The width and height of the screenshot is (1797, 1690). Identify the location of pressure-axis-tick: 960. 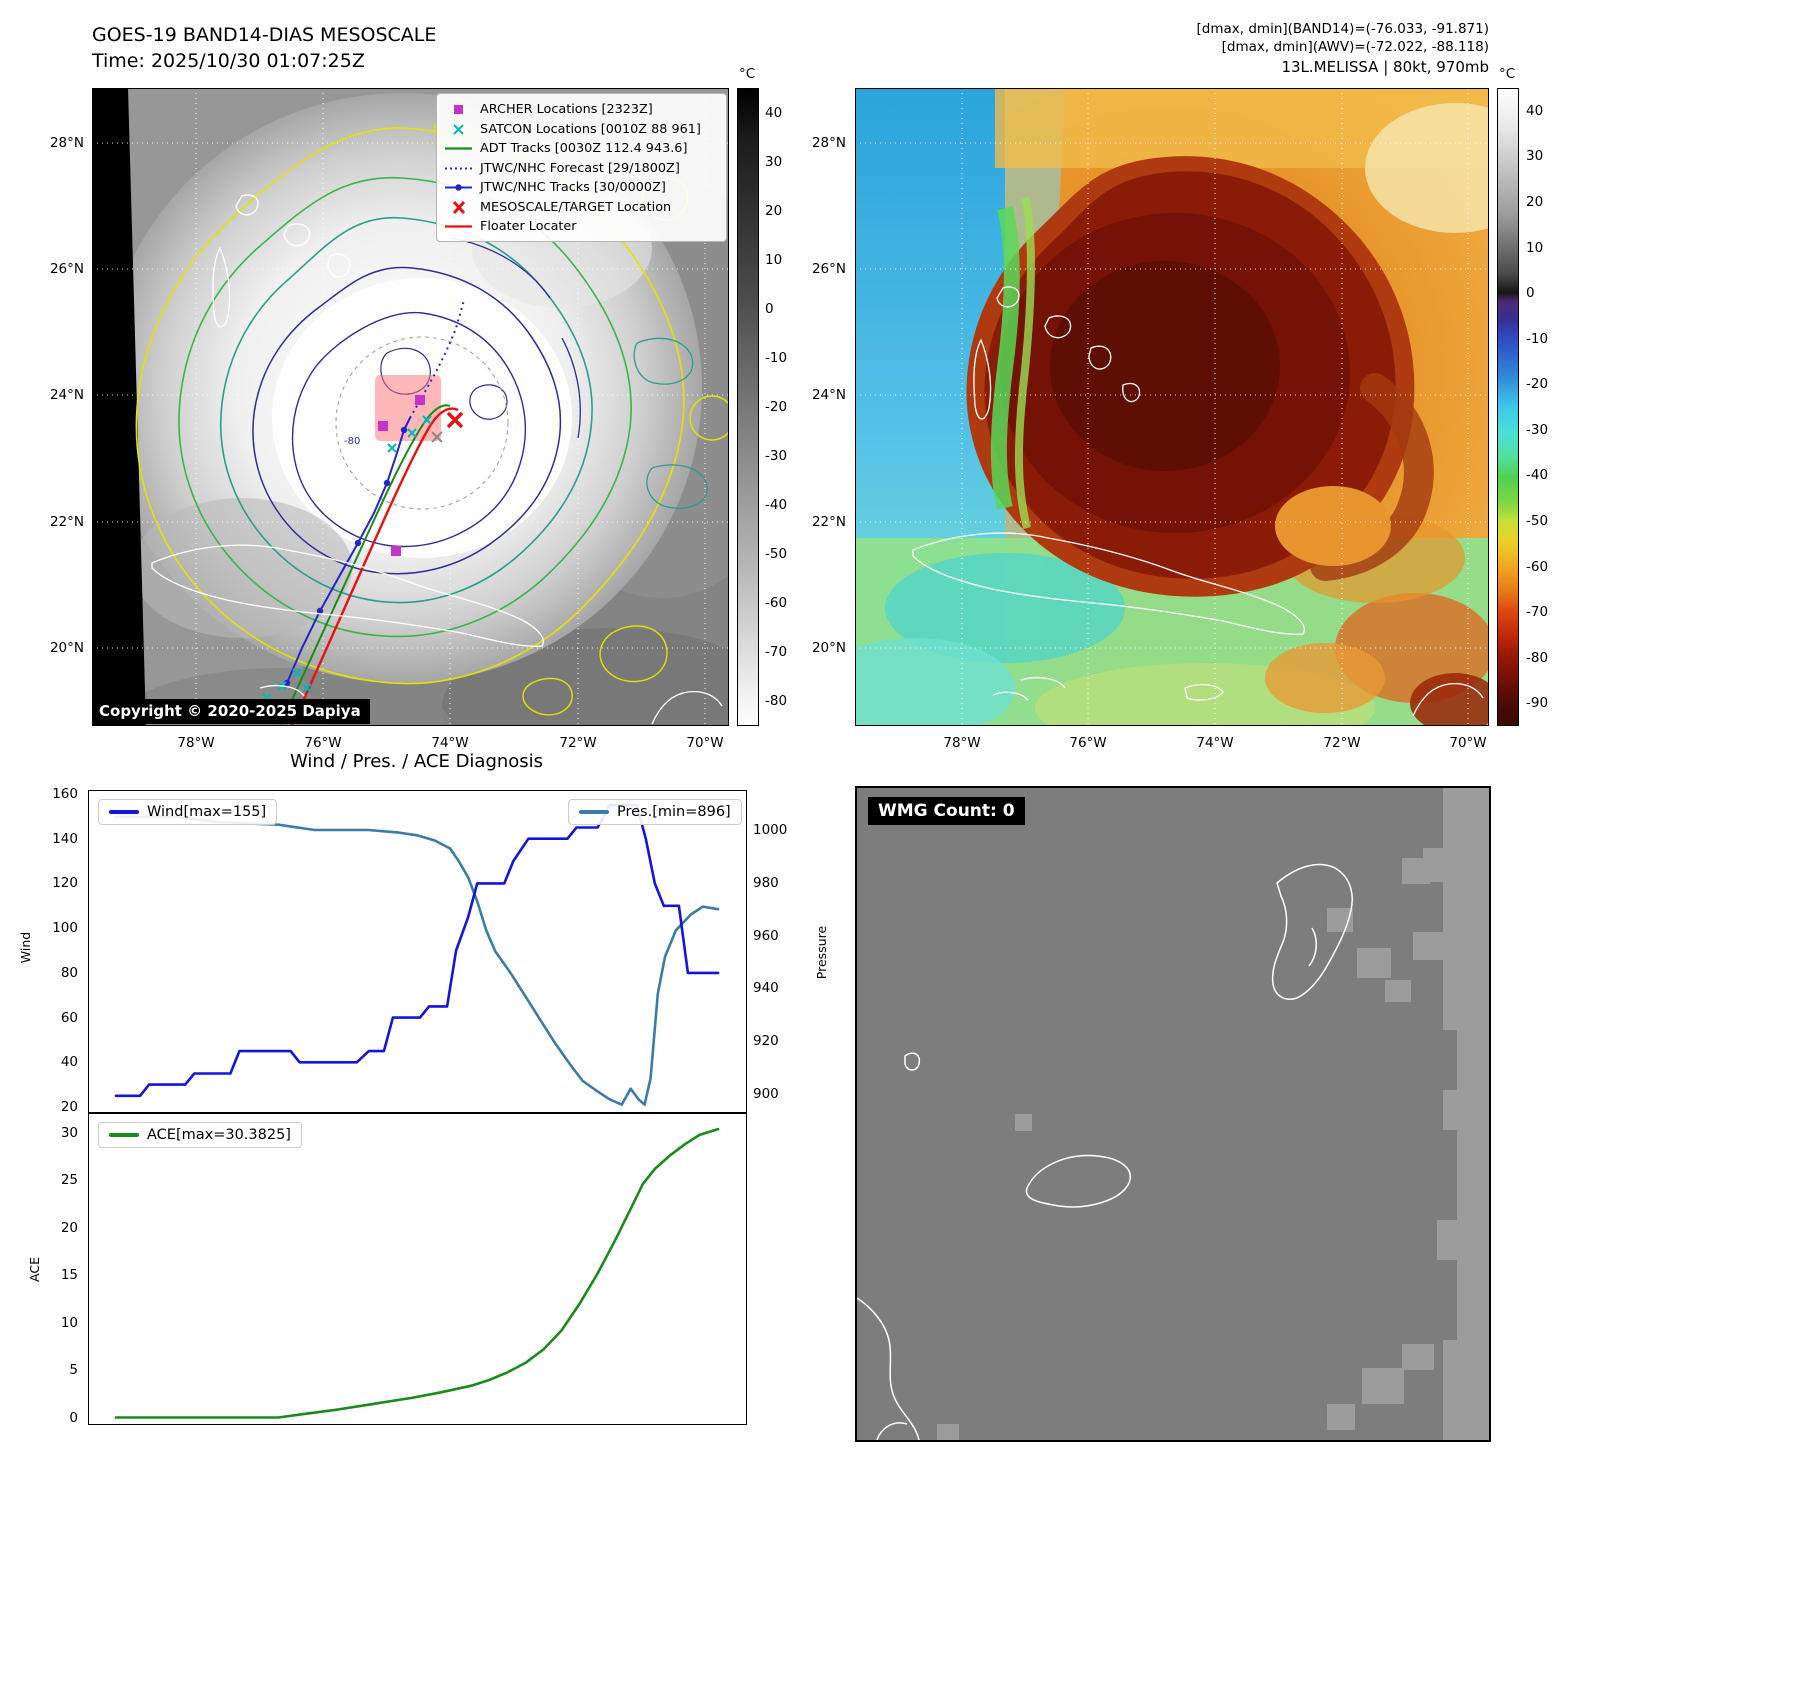
(766, 935).